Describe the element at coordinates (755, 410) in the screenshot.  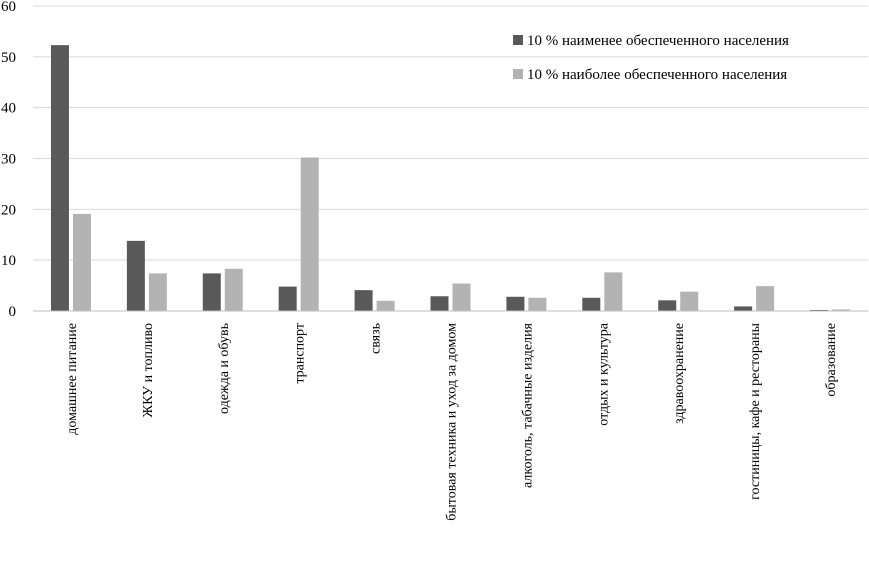
I see `category-label: гостиницы, кафе и рестораны` at that location.